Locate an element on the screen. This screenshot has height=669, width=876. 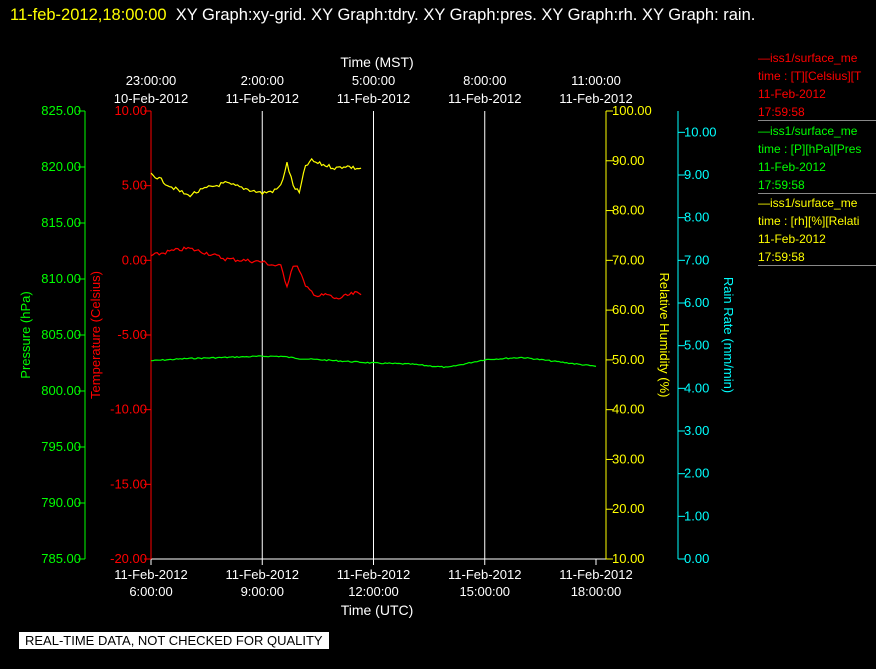
series-line-rh is located at coordinates (256, 177).